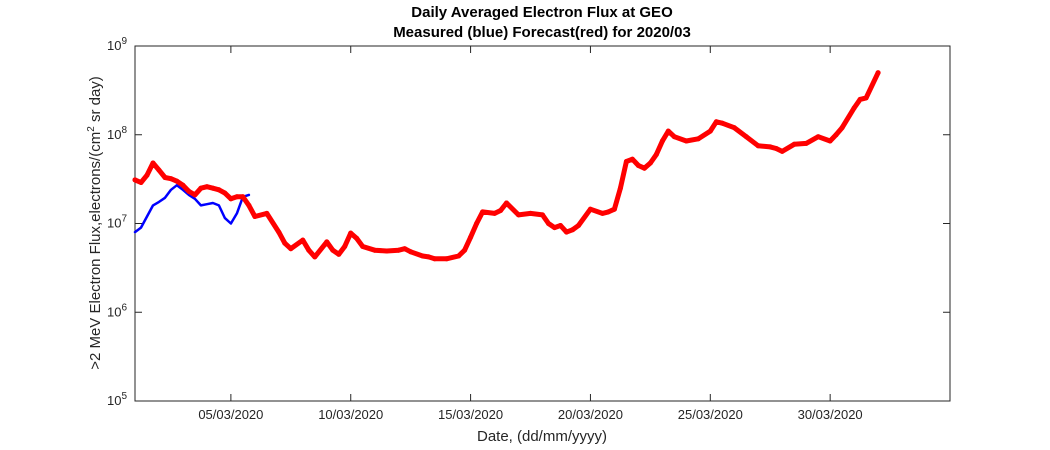  Describe the element at coordinates (124, 219) in the screenshot. I see `y-tick-exponent: 7` at that location.